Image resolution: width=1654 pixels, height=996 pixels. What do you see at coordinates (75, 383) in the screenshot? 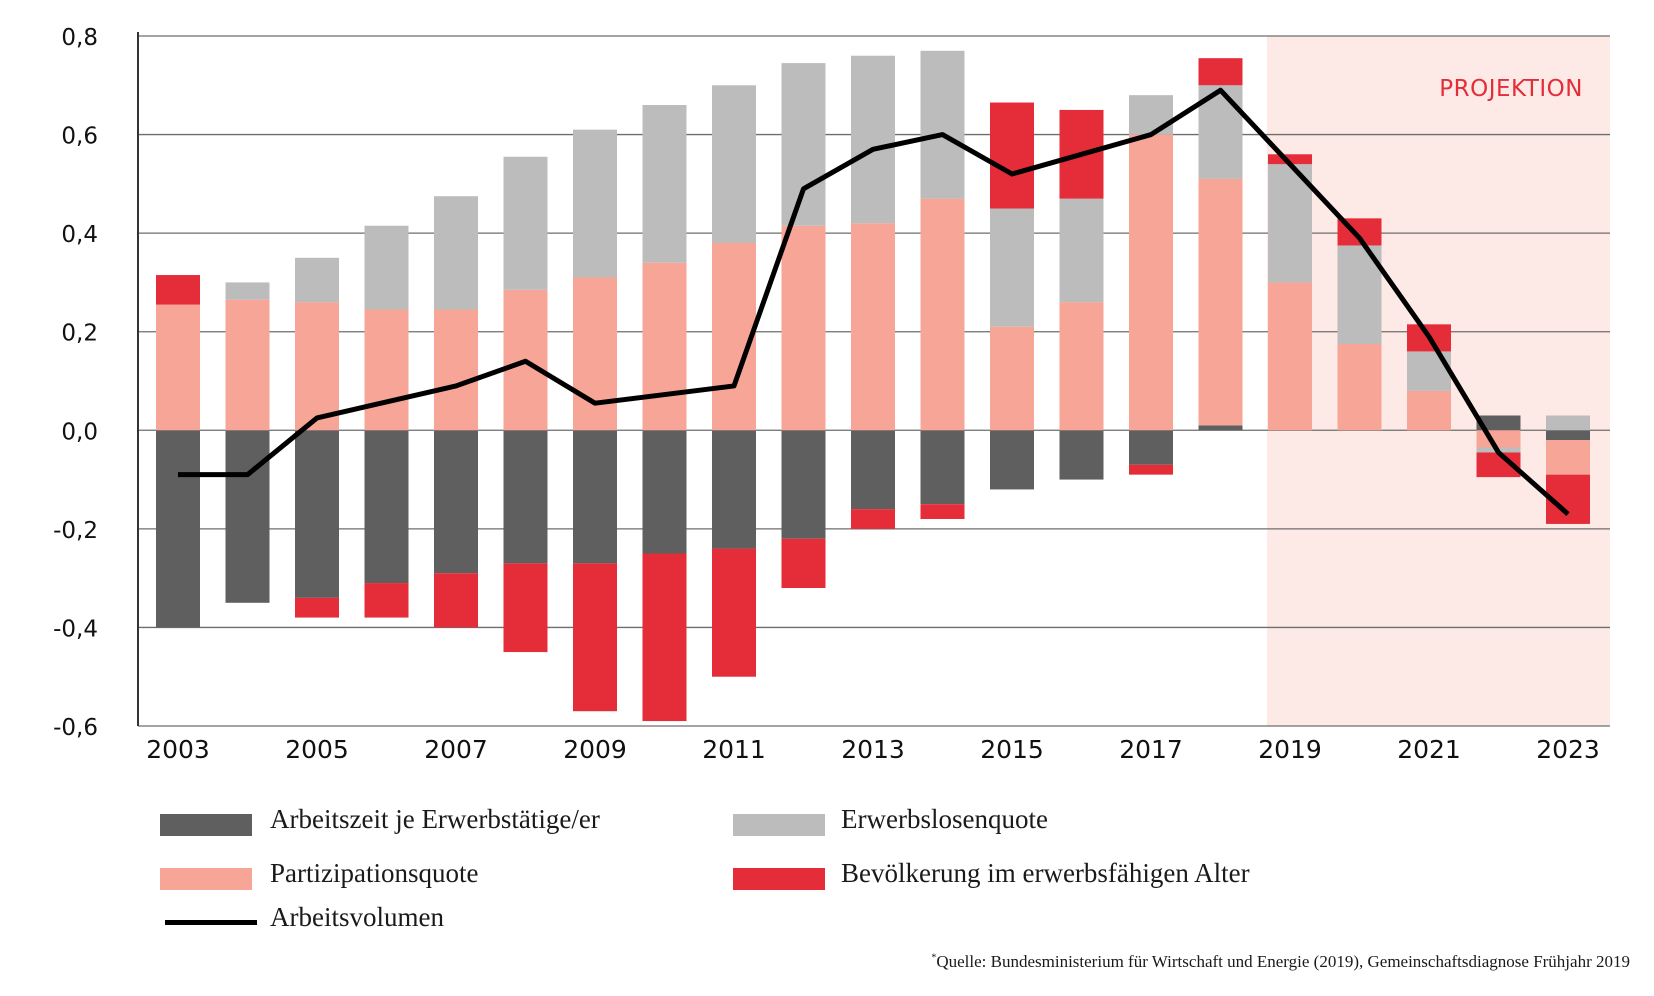
I see `y-axis-ticks: 0,8 0,6 0,4 0,2 0,0 -0,2 -0,4 -0,6` at bounding box center [75, 383].